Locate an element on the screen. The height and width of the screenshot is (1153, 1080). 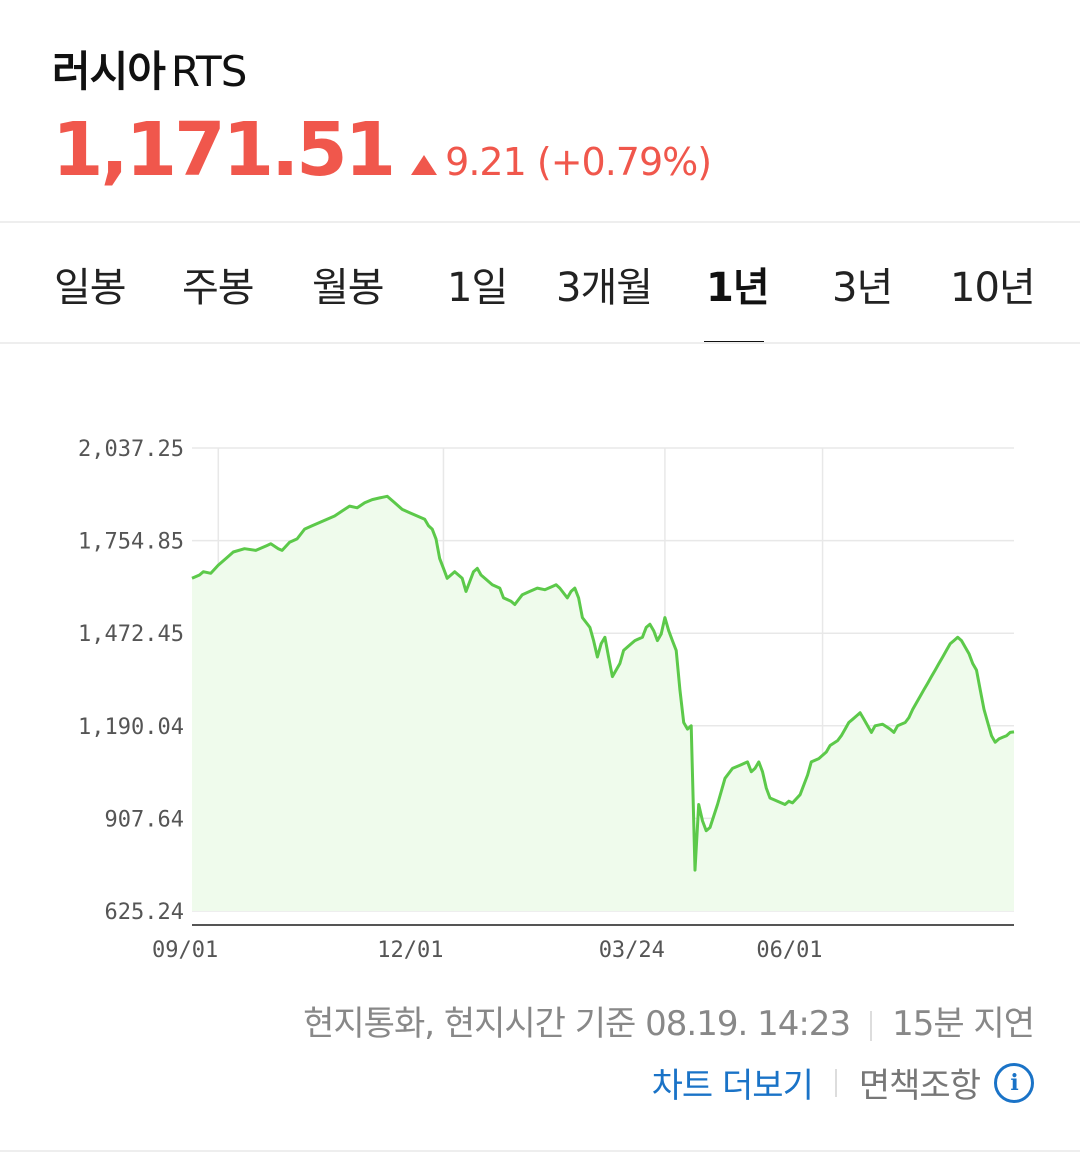
footer-separator is located at coordinates (871, 1025).